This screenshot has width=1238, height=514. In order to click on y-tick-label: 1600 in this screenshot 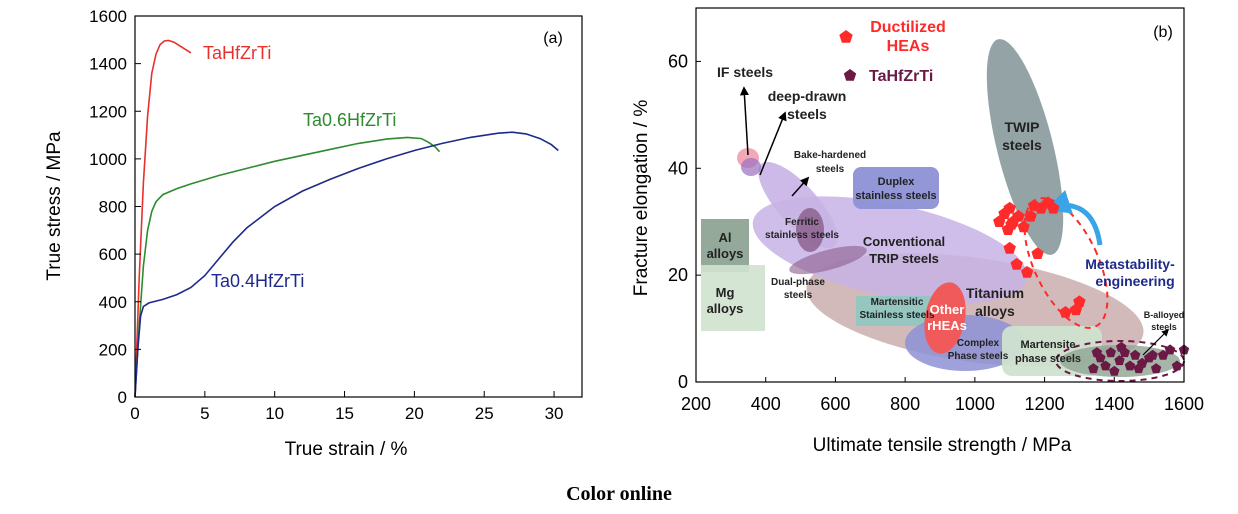, I will do `click(108, 16)`.